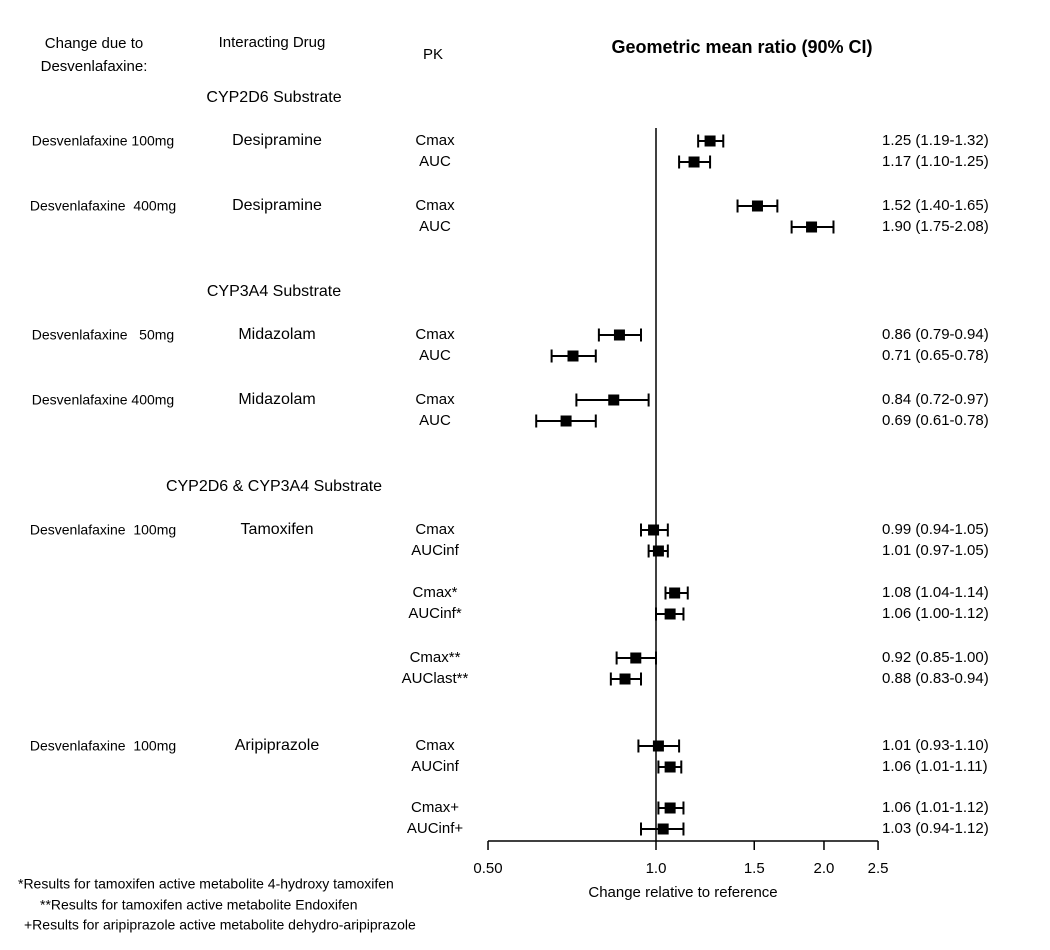  What do you see at coordinates (435, 807) in the screenshot?
I see `pk-parameter-label: Cmax+` at bounding box center [435, 807].